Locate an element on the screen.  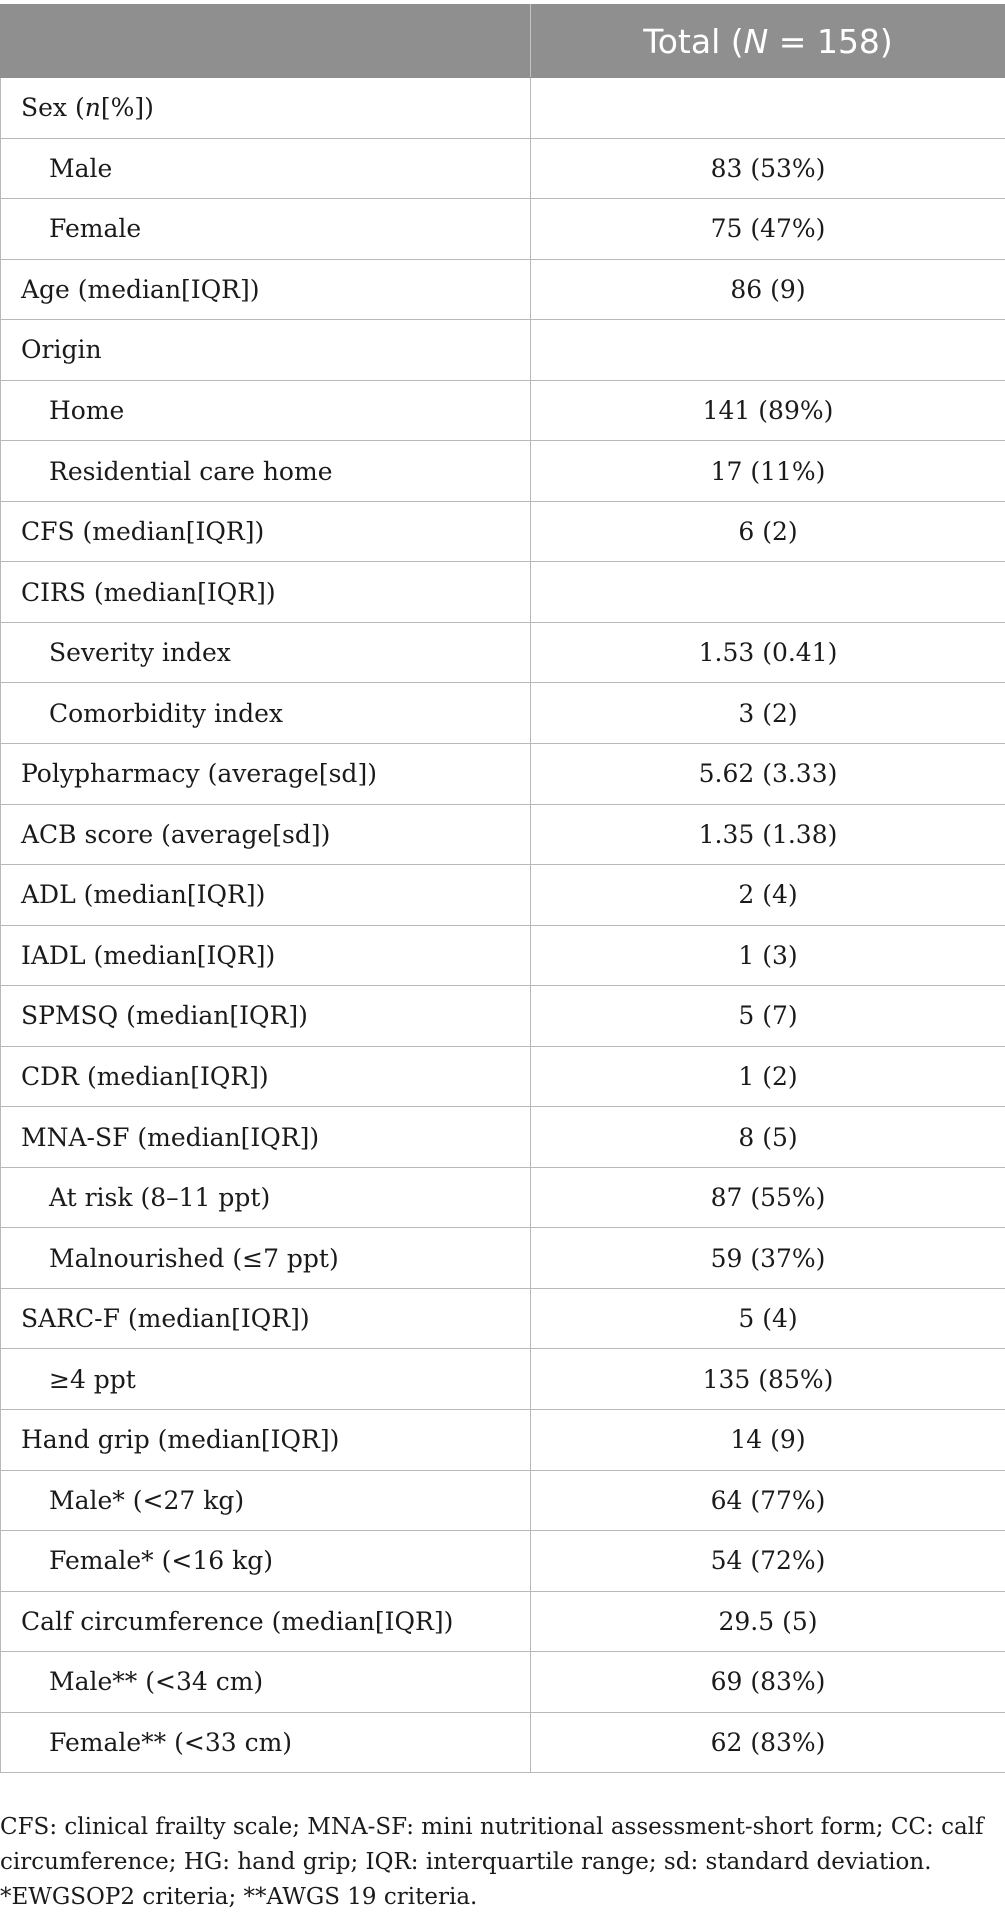
row-label: Female** (<33 cm) is located at coordinates (265, 1742).